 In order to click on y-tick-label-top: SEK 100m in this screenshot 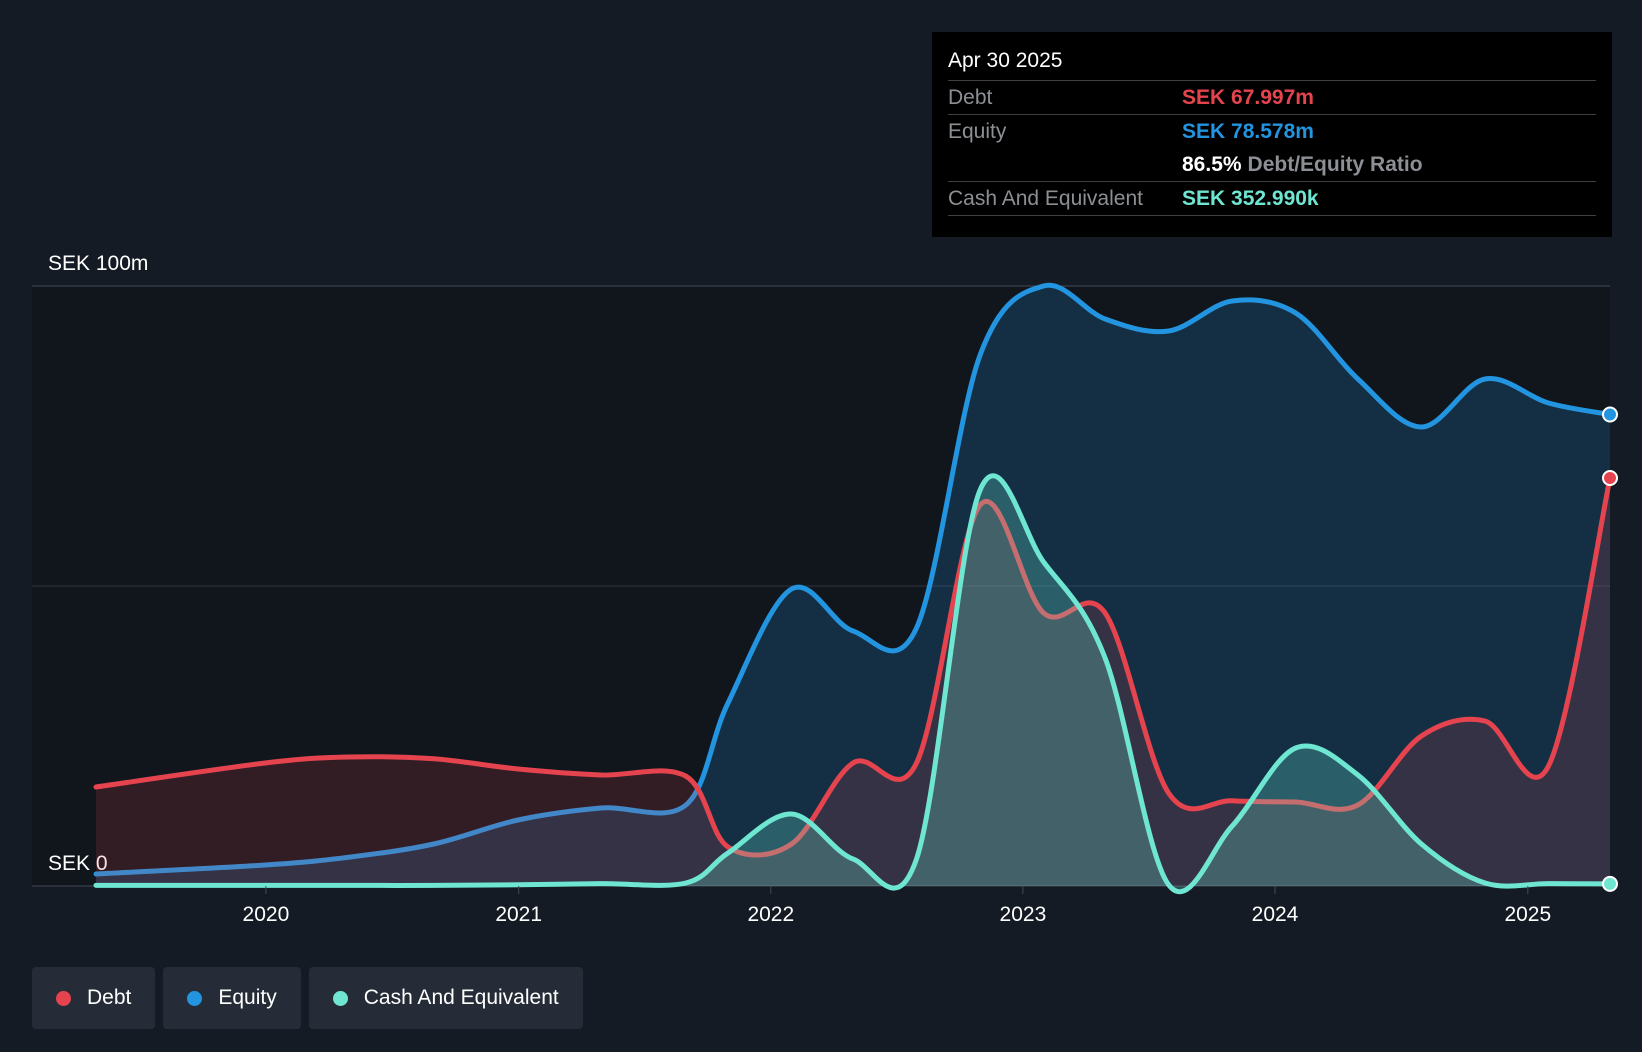, I will do `click(98, 263)`.